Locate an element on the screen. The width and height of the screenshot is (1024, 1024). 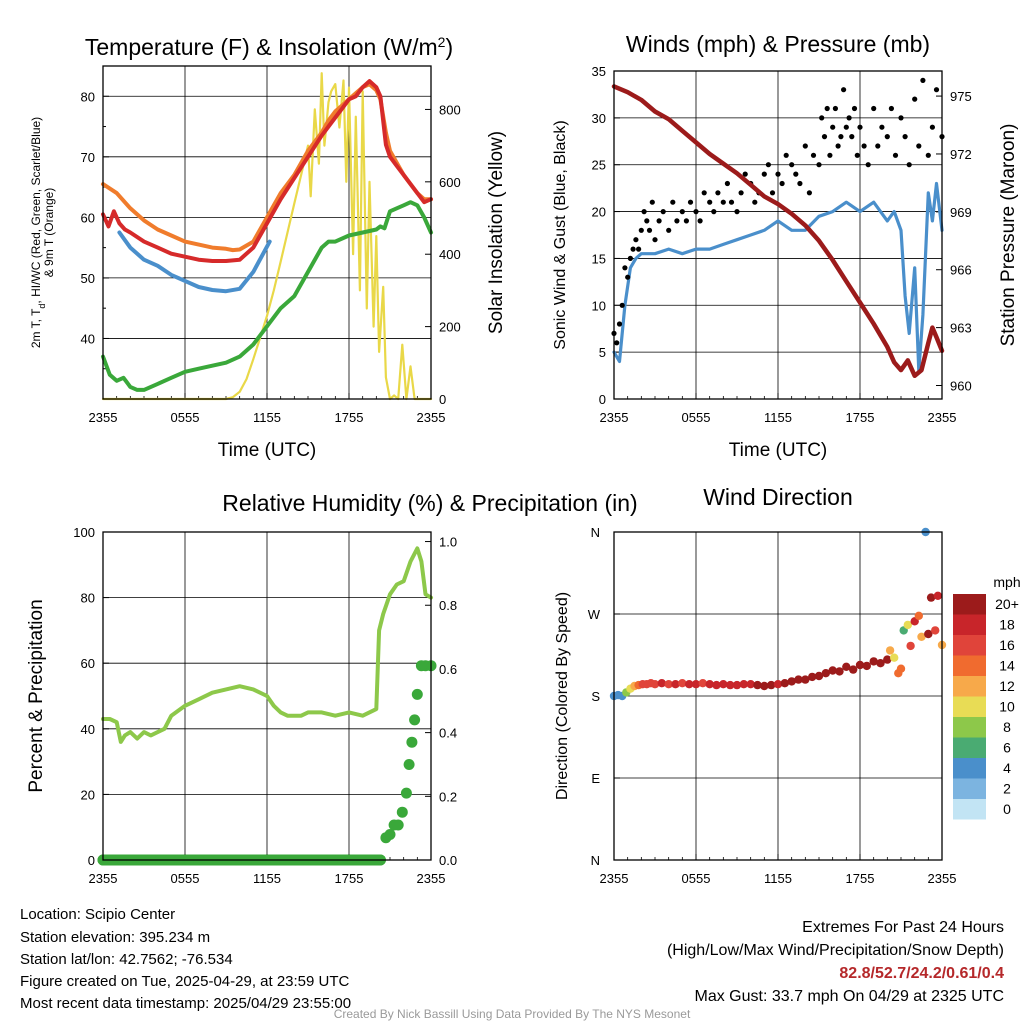
title-close: ) is located at coordinates (449, 47).